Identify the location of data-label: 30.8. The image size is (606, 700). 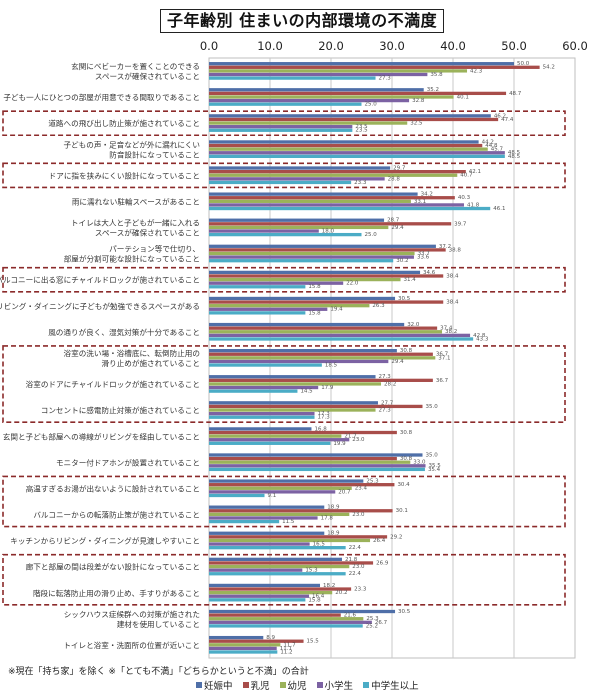
(406, 351).